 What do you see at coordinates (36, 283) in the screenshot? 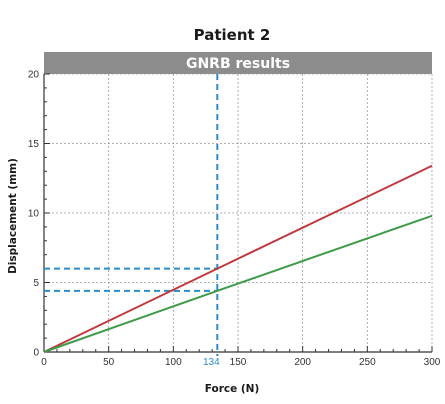
I see `y-tick-label: 5` at bounding box center [36, 283].